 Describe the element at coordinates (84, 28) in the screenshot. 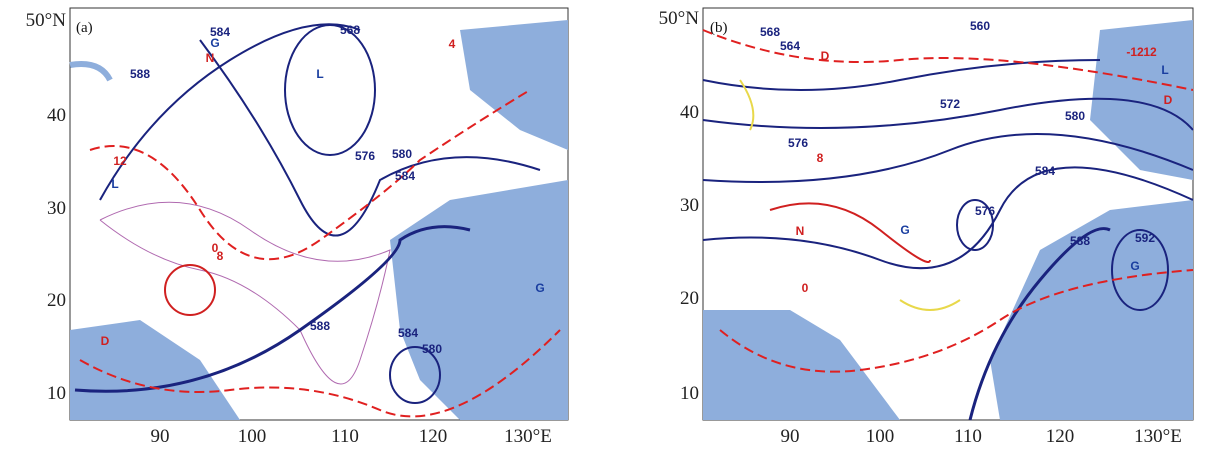

I see `panel-label: (a)` at that location.